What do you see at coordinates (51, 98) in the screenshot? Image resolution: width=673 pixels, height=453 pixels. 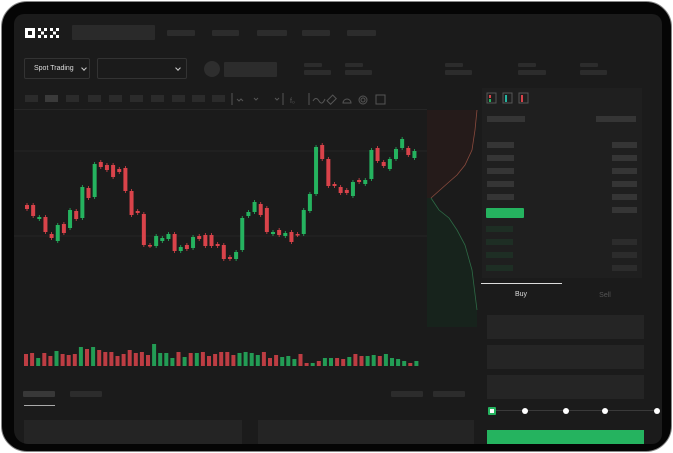 I see `timeframe-button-active` at bounding box center [51, 98].